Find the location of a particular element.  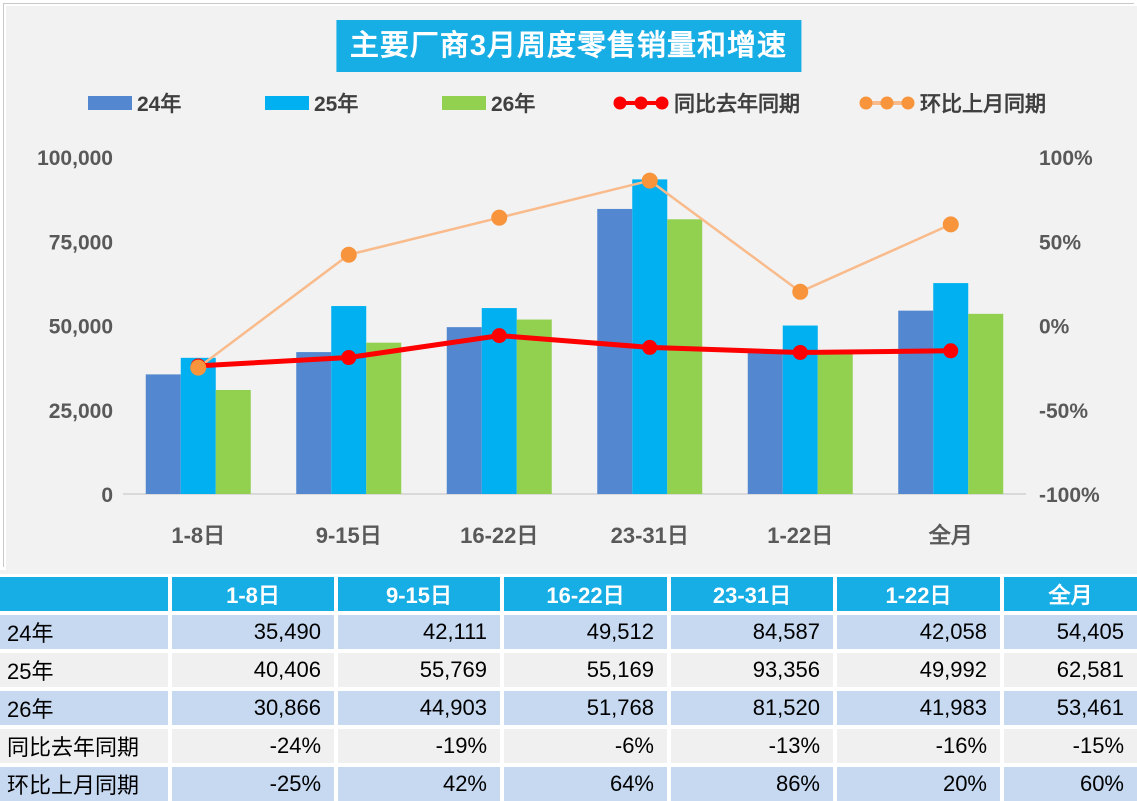

legend-item-4: 同比去年同期 is located at coordinates (706, 104).